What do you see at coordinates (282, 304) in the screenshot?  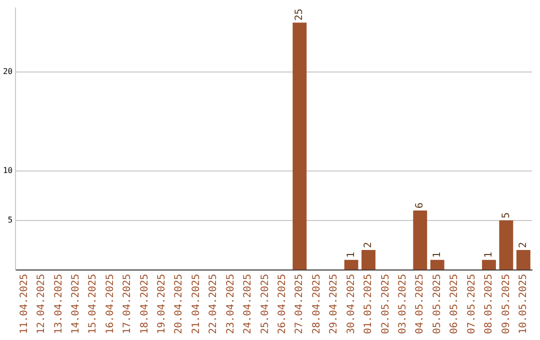 I see `x-tick-label: 26.04.2025` at bounding box center [282, 304].